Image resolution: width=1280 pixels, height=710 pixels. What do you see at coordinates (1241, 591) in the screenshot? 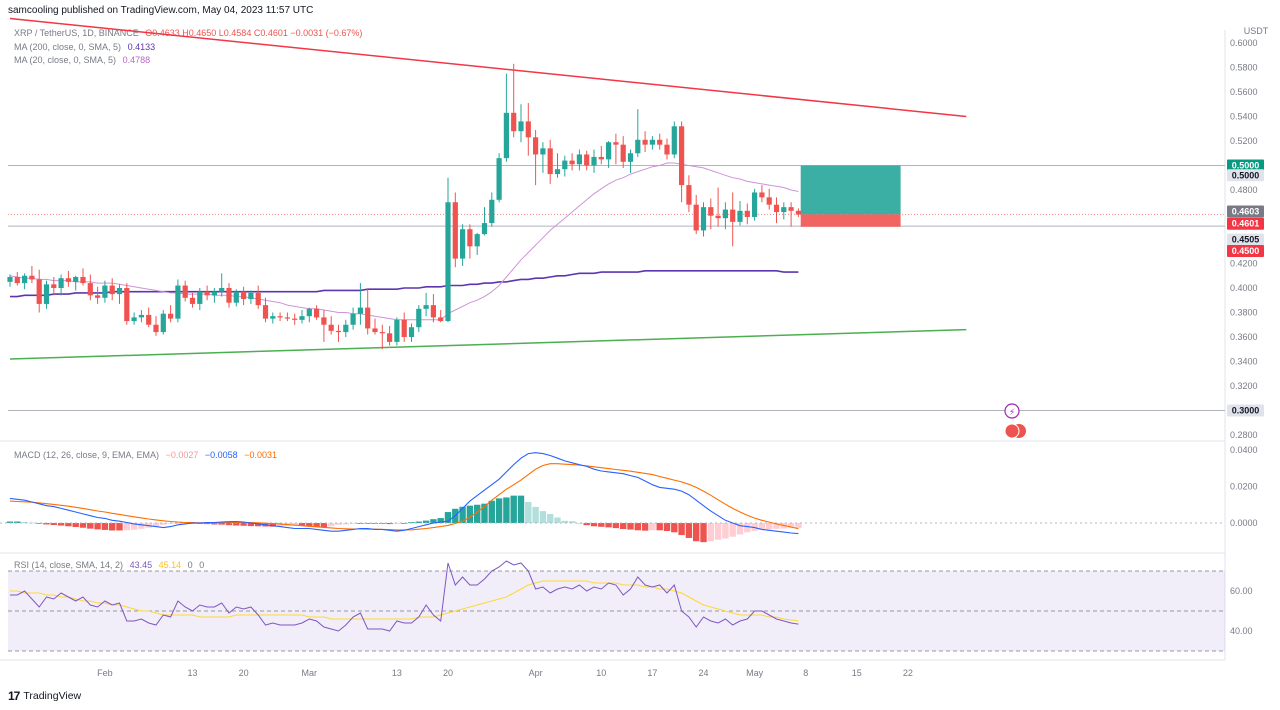
I see `rsi-tick: 60.00` at bounding box center [1241, 591].